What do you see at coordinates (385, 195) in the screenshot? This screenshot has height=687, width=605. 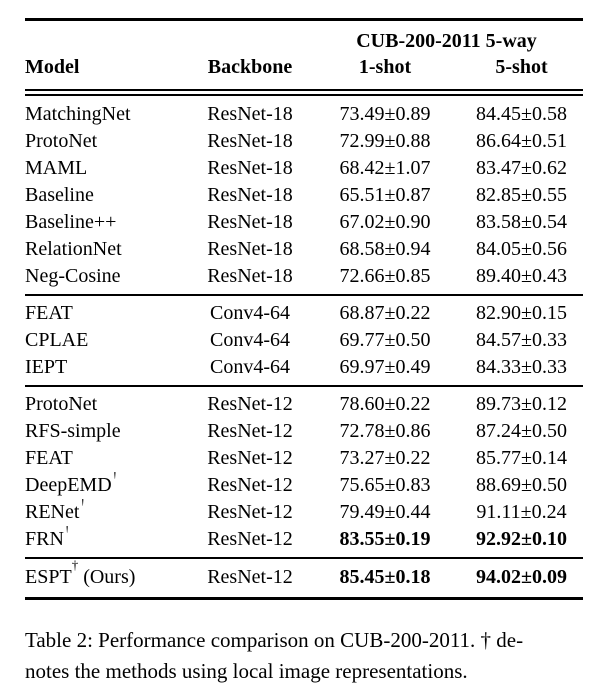 I see `one-shot-value: 65.51±0.87` at bounding box center [385, 195].